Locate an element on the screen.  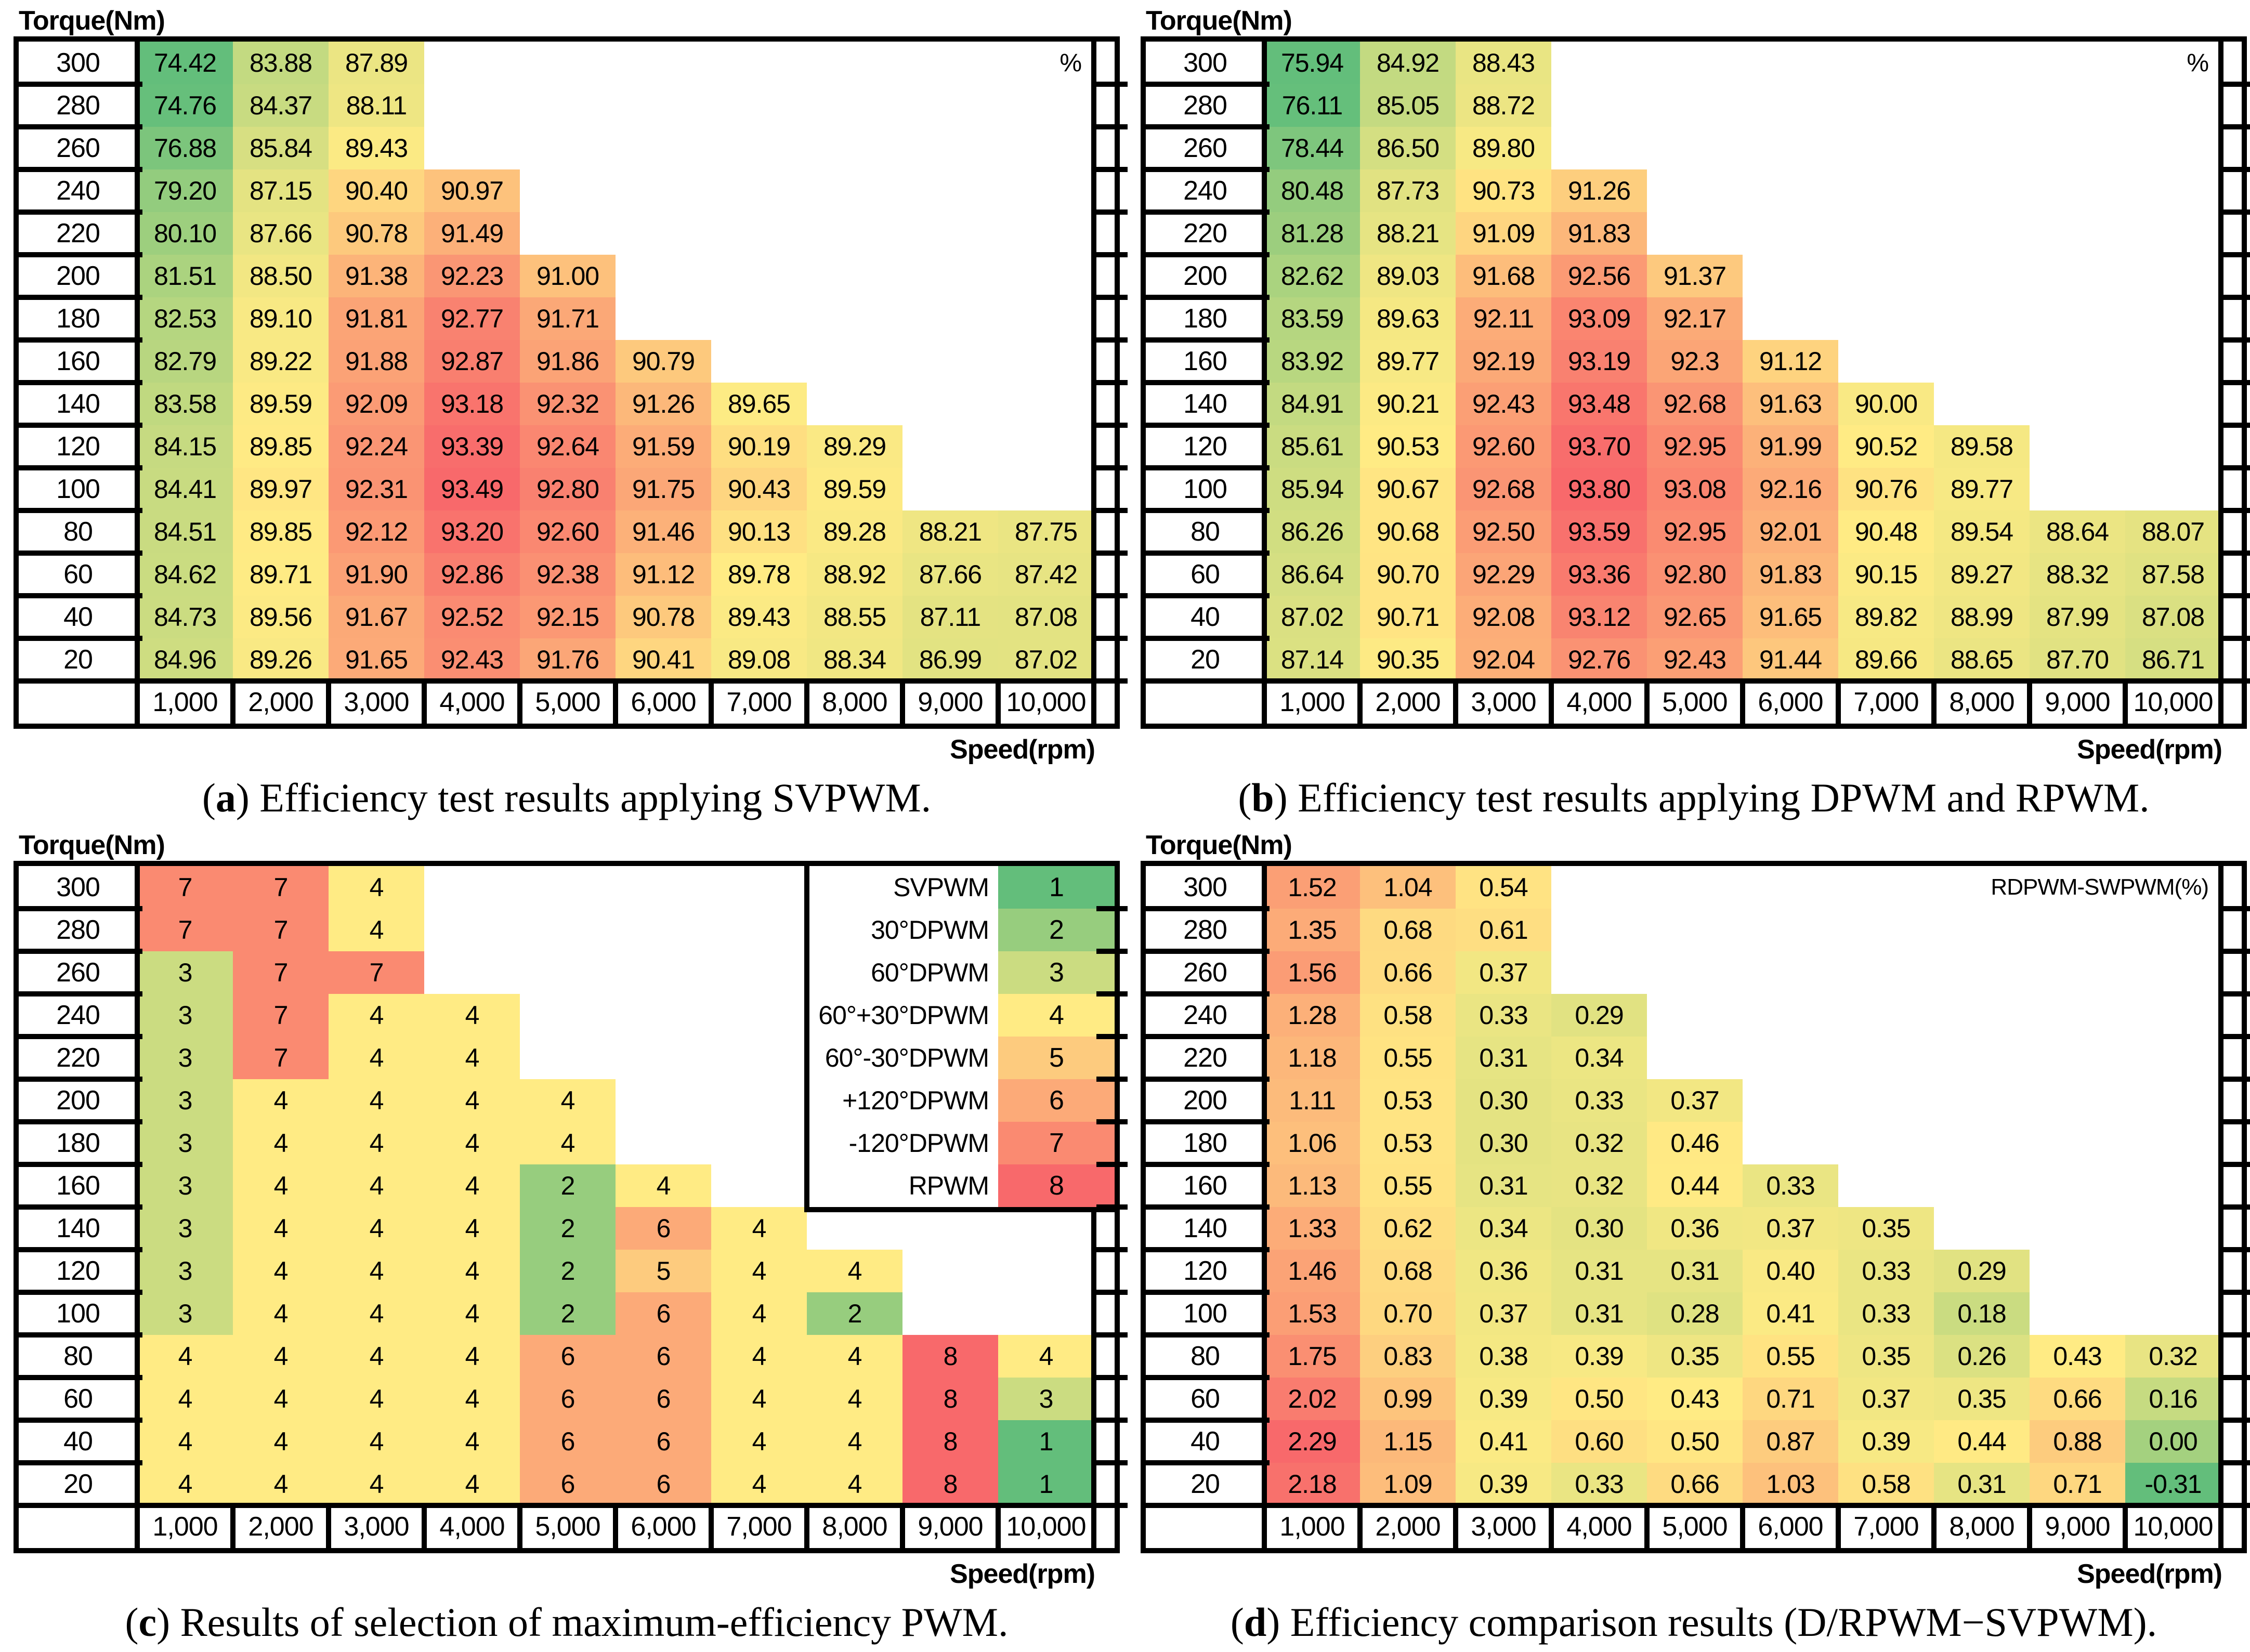
torque-tick-label: 120 is located at coordinates (1205, 446).